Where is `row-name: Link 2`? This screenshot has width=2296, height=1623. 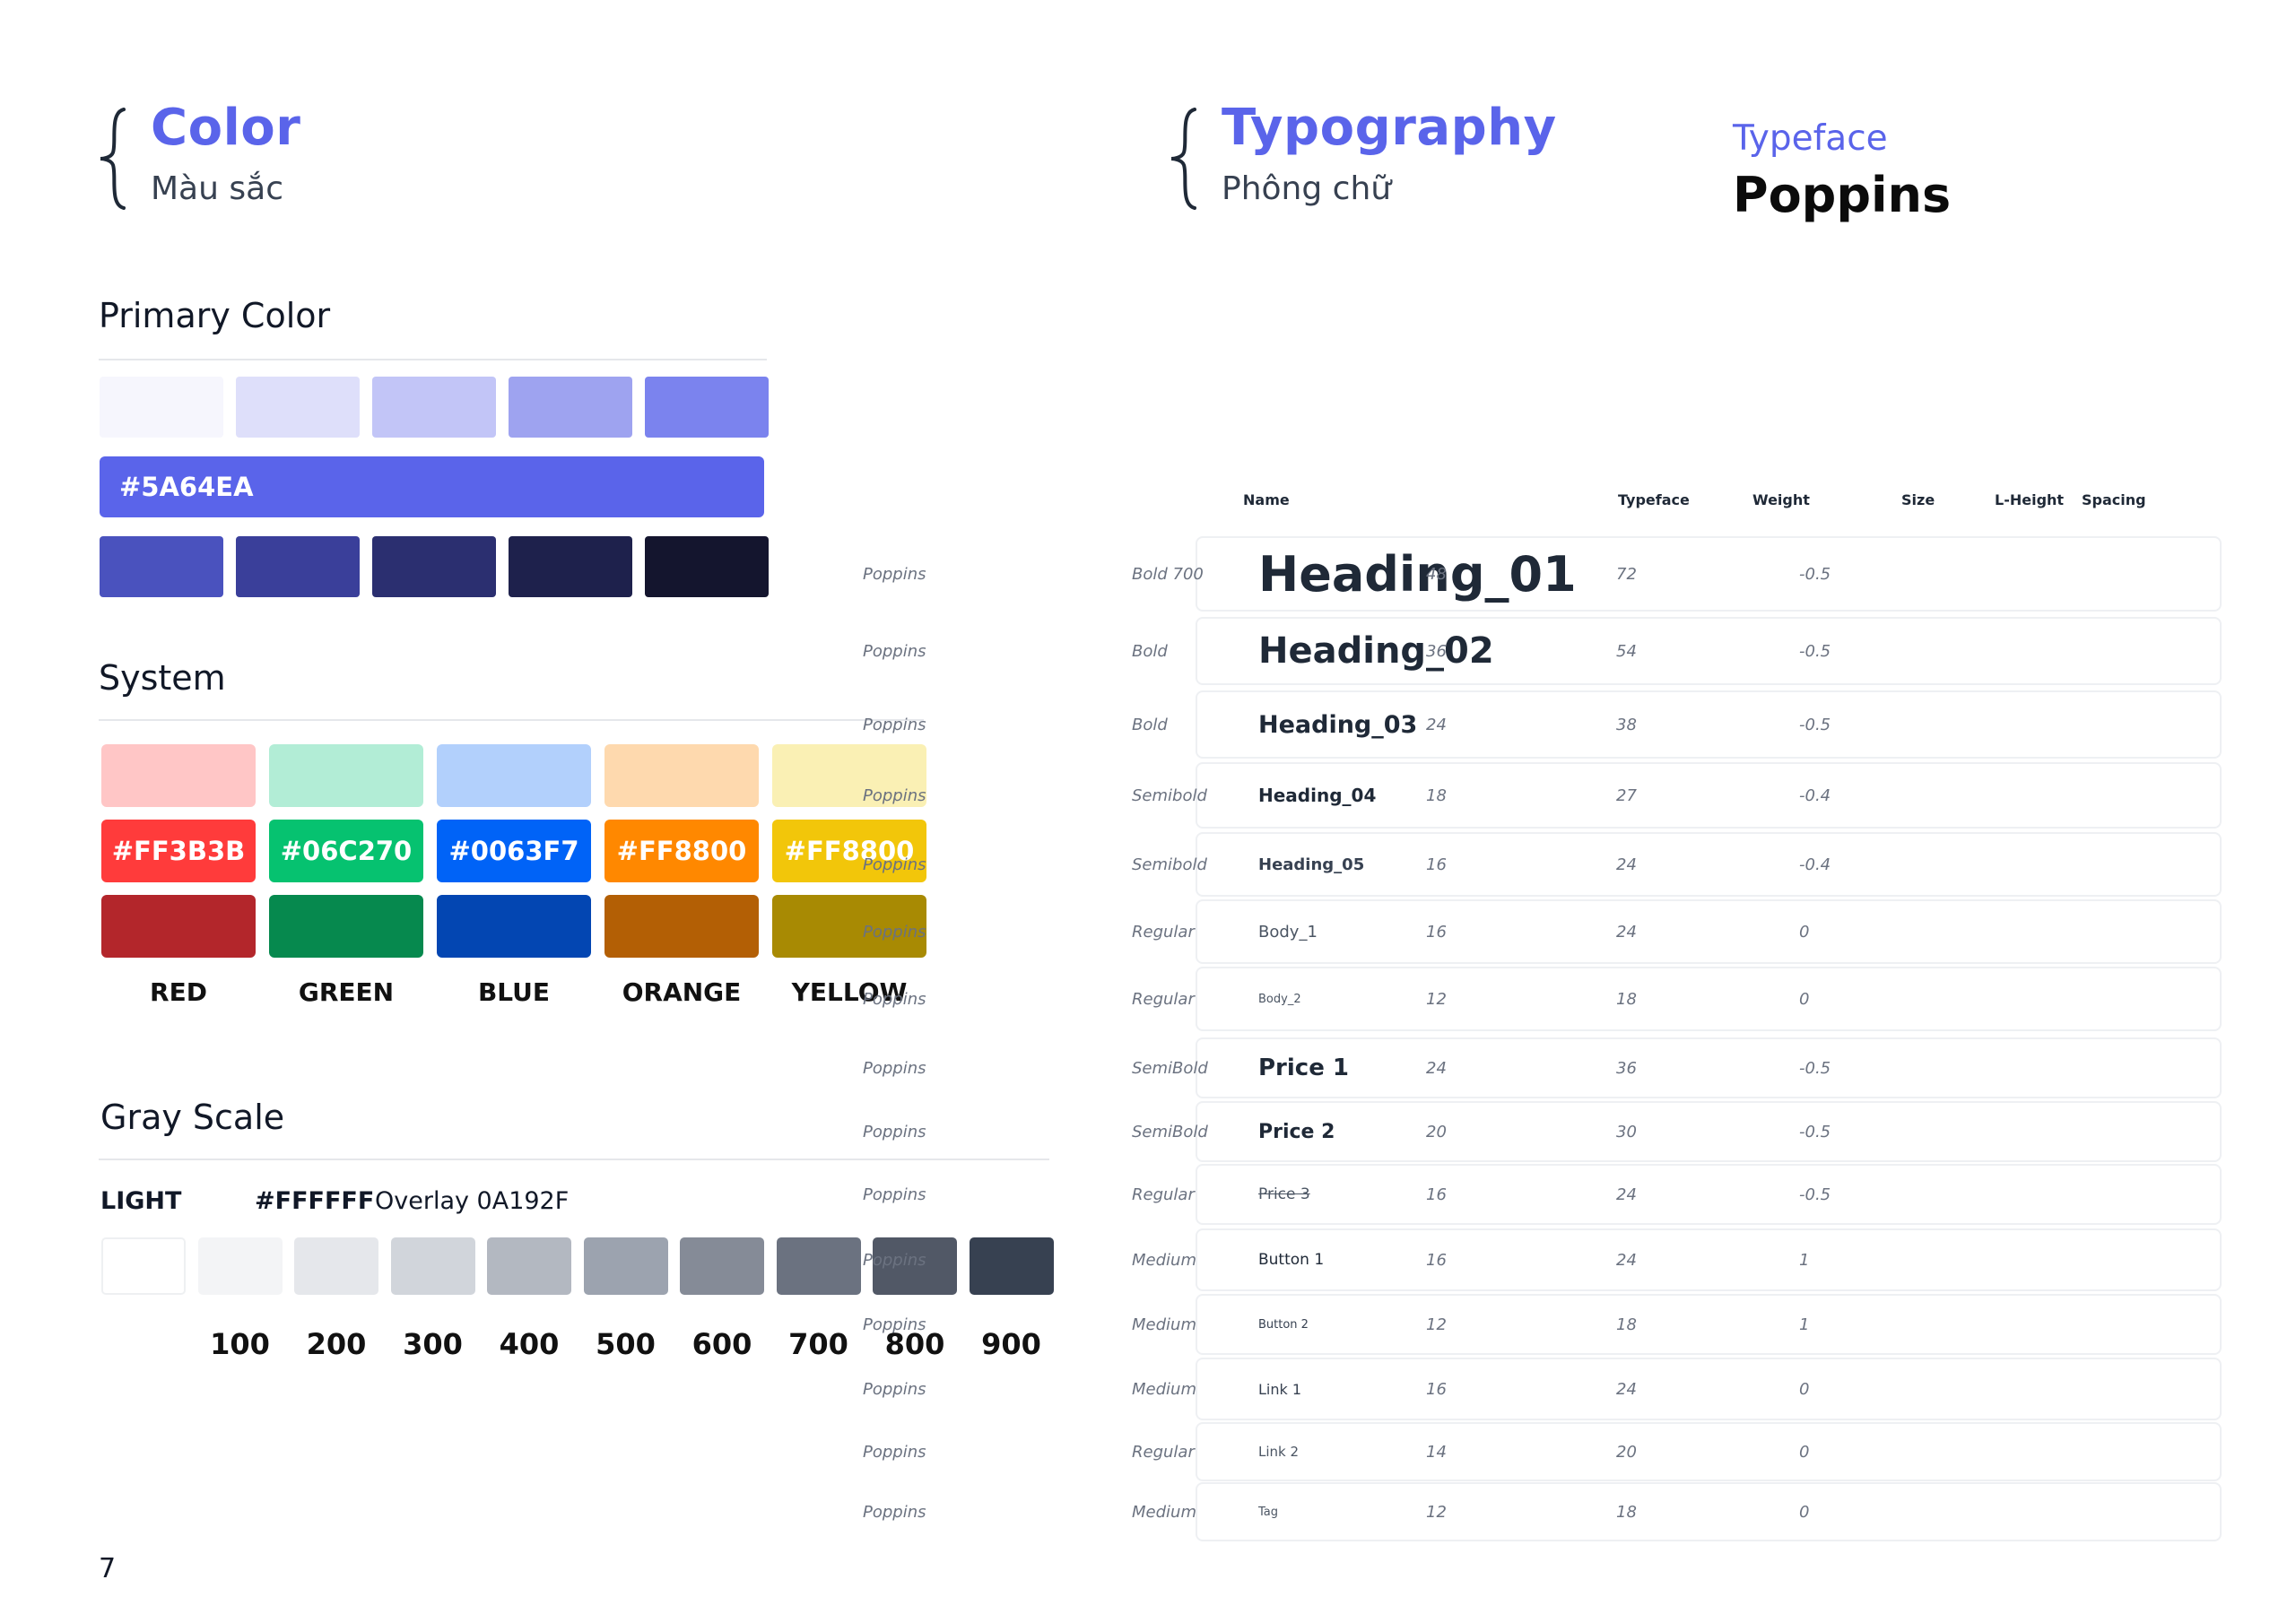
row-name: Link 2 is located at coordinates (1279, 1452).